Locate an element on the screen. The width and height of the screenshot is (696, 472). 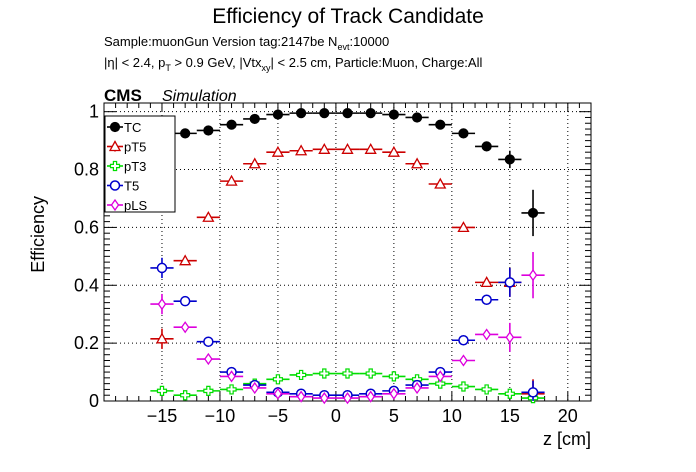
subtitle-2-eta: |η| < 2.4, p is located at coordinates (134, 62).